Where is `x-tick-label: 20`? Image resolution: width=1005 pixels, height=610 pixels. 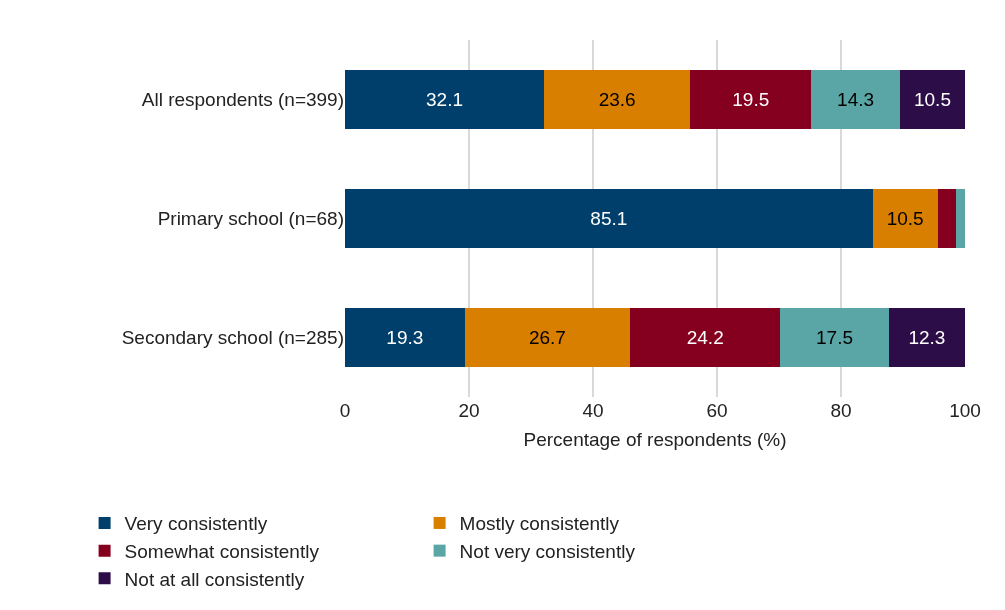 x-tick-label: 20 is located at coordinates (469, 410).